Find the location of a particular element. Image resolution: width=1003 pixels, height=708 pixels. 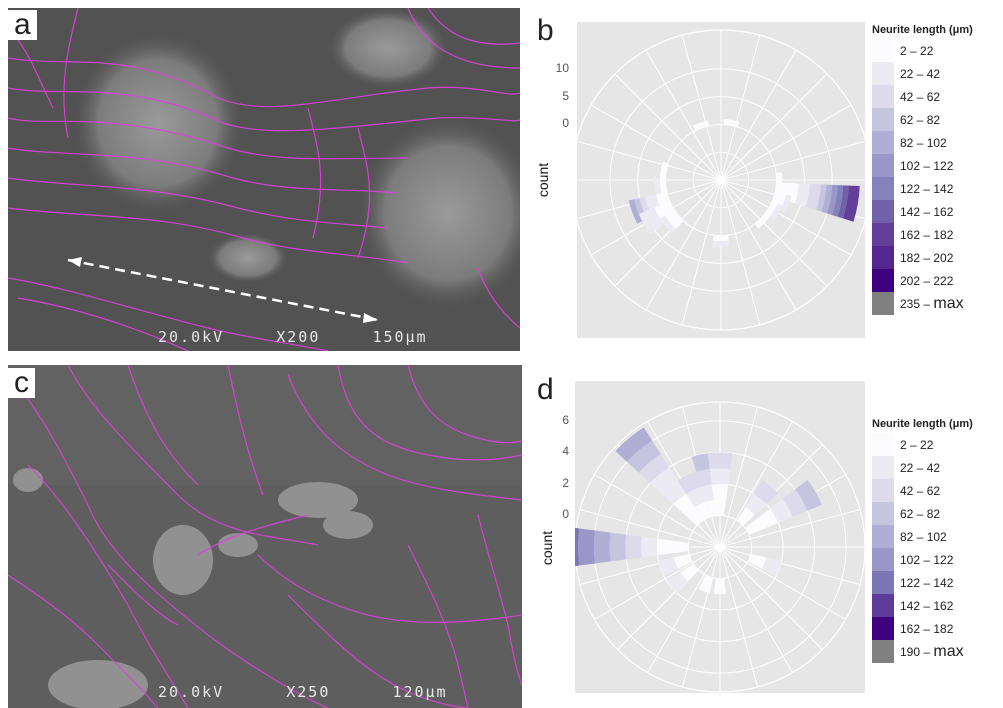

legend-item: 162 – 182 is located at coordinates (922, 234).